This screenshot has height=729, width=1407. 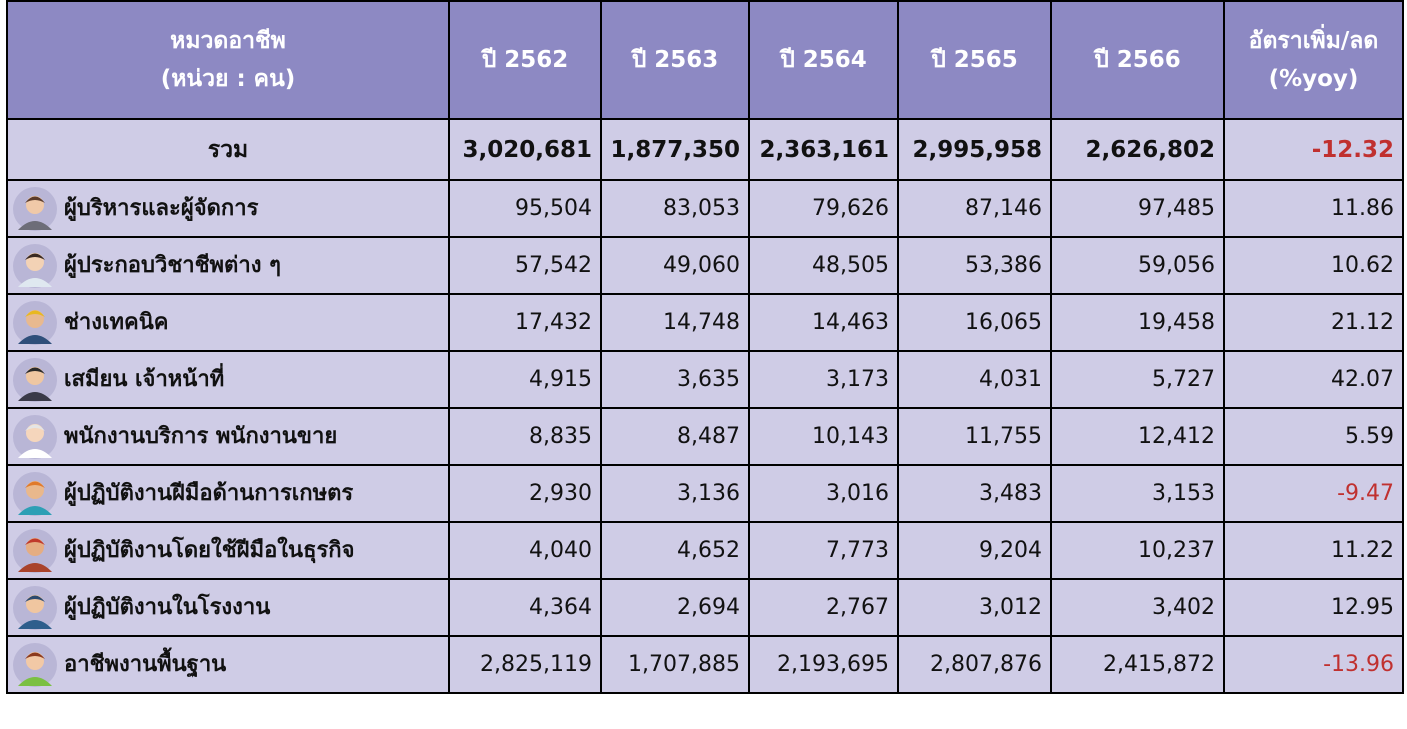 I want to click on value-cell: 53,386, so click(x=974, y=265).